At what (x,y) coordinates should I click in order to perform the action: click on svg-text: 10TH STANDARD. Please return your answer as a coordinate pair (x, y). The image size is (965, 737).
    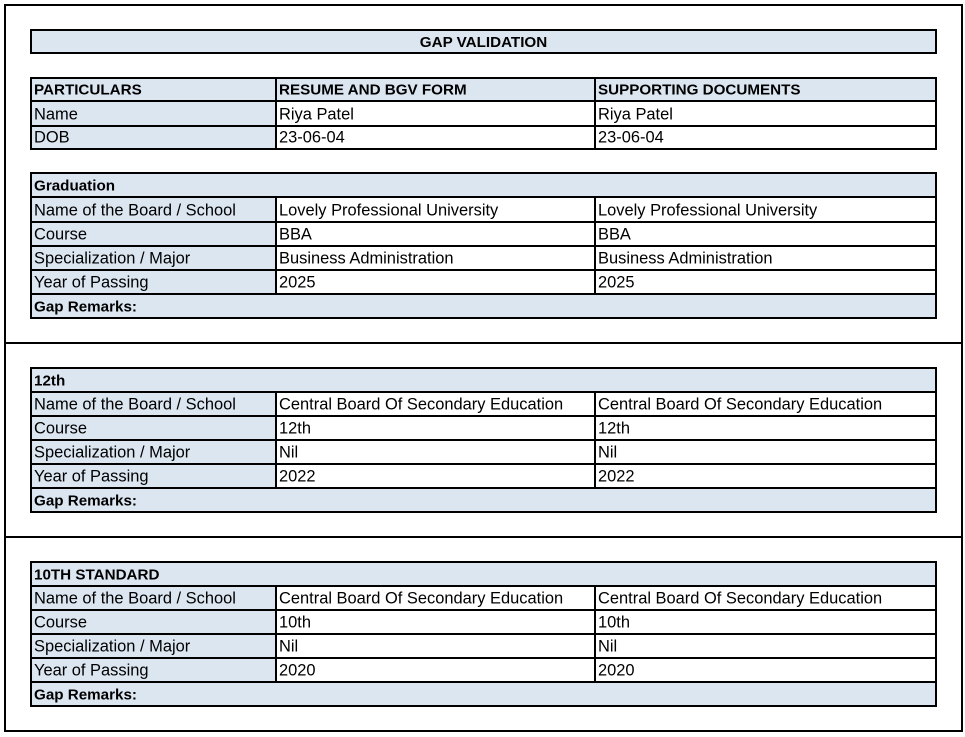
    Looking at the image, I should click on (96, 575).